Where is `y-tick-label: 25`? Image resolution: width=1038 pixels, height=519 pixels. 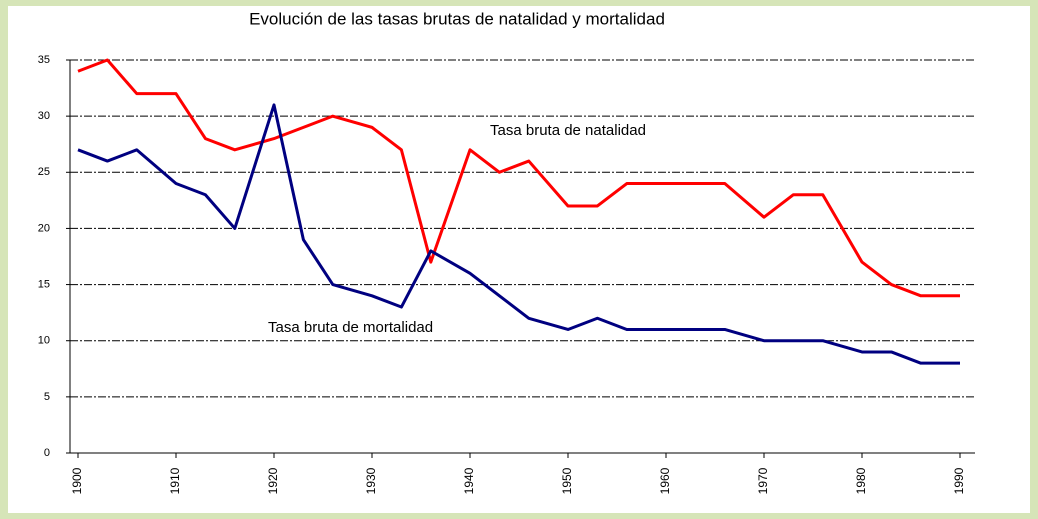
y-tick-label: 25 is located at coordinates (44, 172).